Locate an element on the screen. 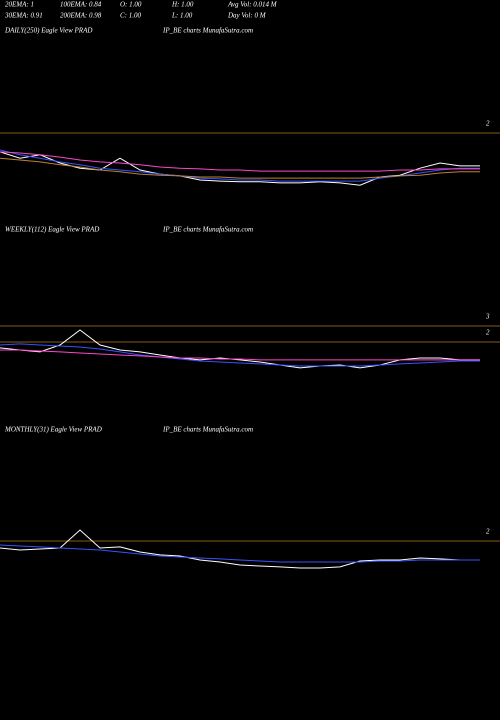 This screenshot has width=500, height=720. stat-label: 30EMA: 0.91 is located at coordinates (23, 16).